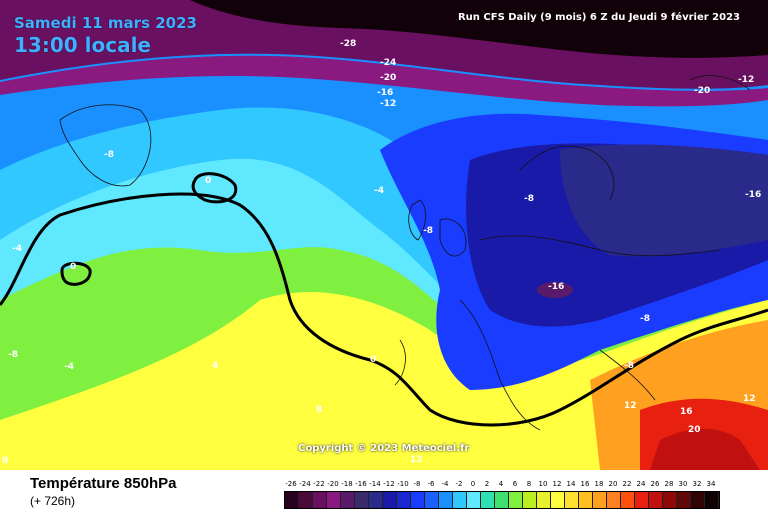 This screenshot has width=768, height=512. Describe the element at coordinates (746, 80) in the screenshot. I see `isotherm-label: -12` at that location.